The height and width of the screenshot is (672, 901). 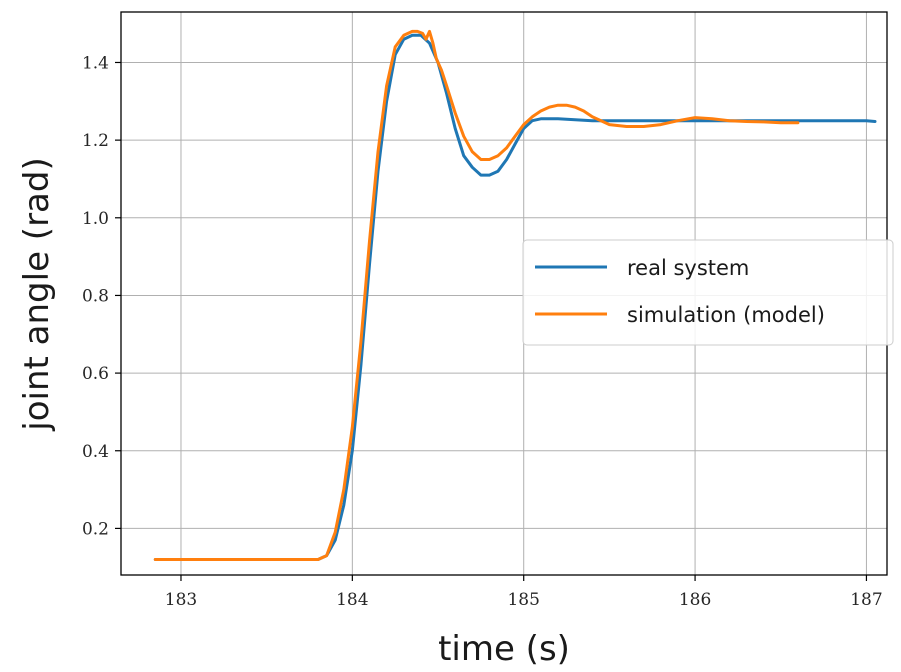 What do you see at coordinates (95, 374) in the screenshot?
I see `y-tick-label: 0.6` at bounding box center [95, 374].